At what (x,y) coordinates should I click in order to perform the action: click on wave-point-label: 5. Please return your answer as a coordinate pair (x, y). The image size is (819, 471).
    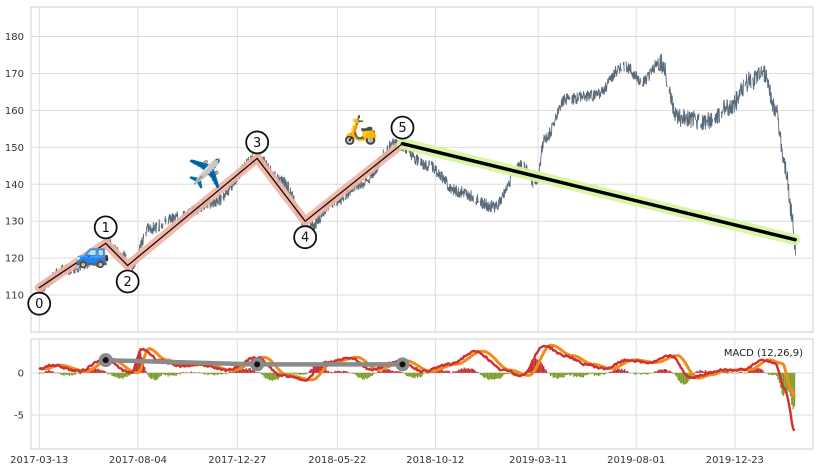
    Looking at the image, I should click on (402, 128).